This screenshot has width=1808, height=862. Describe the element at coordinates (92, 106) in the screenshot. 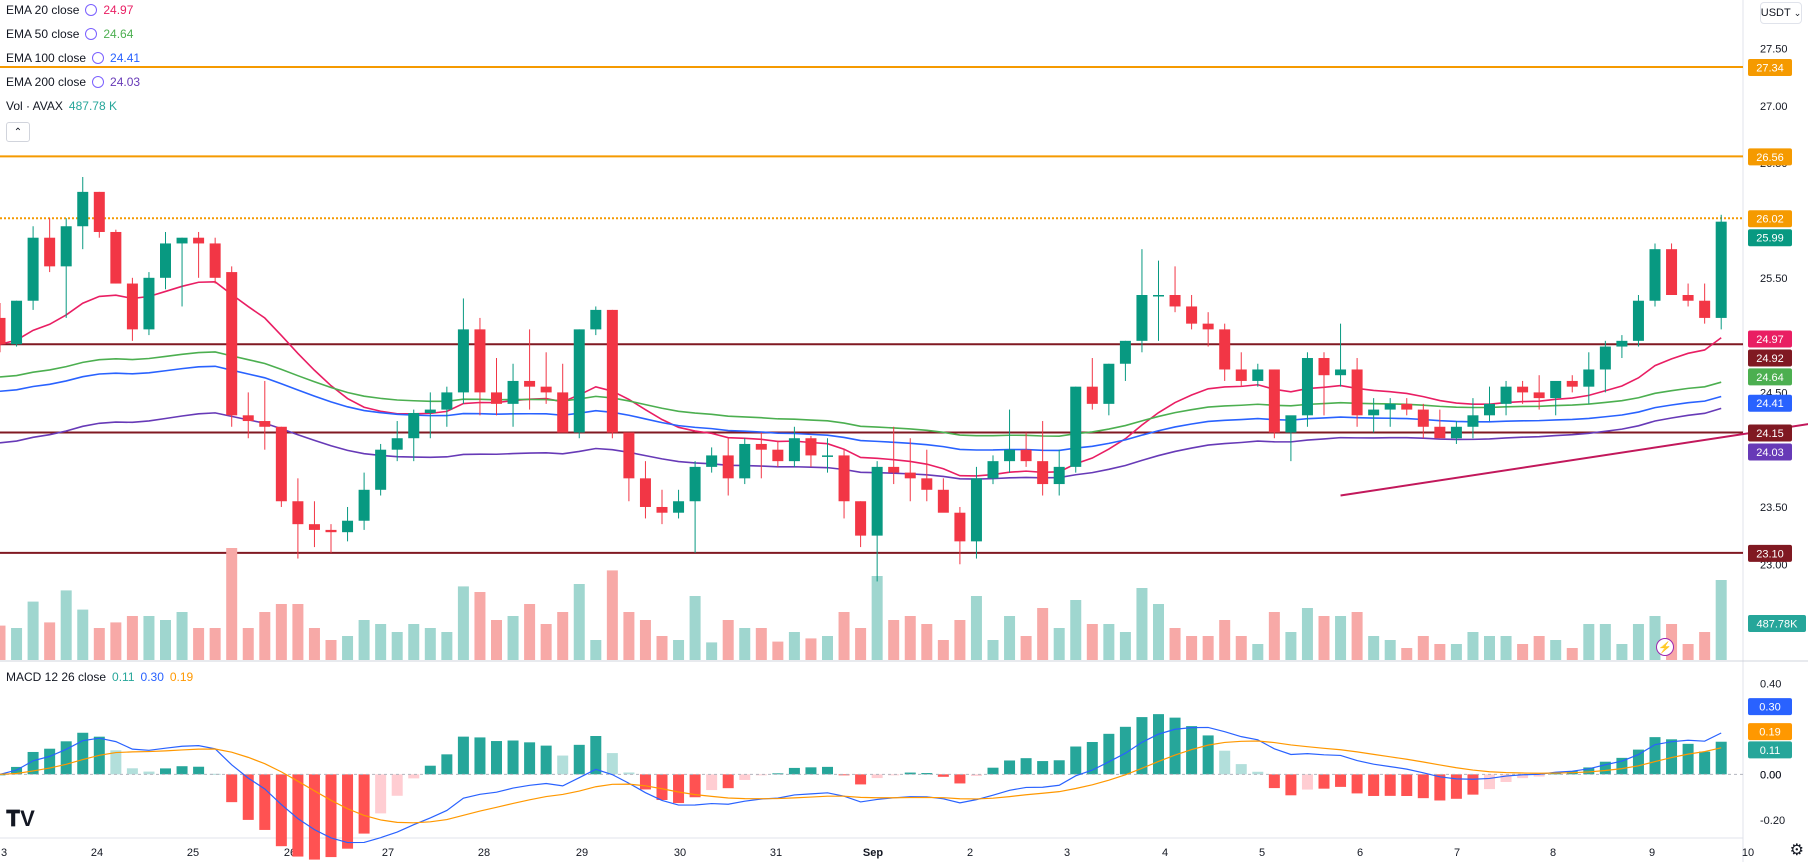

I see `legend-volume-value: 487.78 K` at that location.